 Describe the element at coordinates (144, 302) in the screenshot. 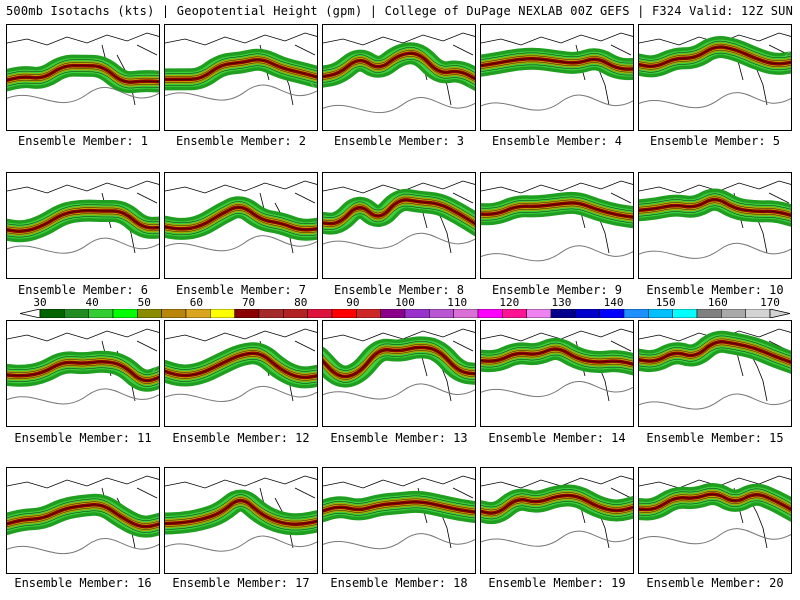

I see `colorbar-tick-label: 50` at that location.